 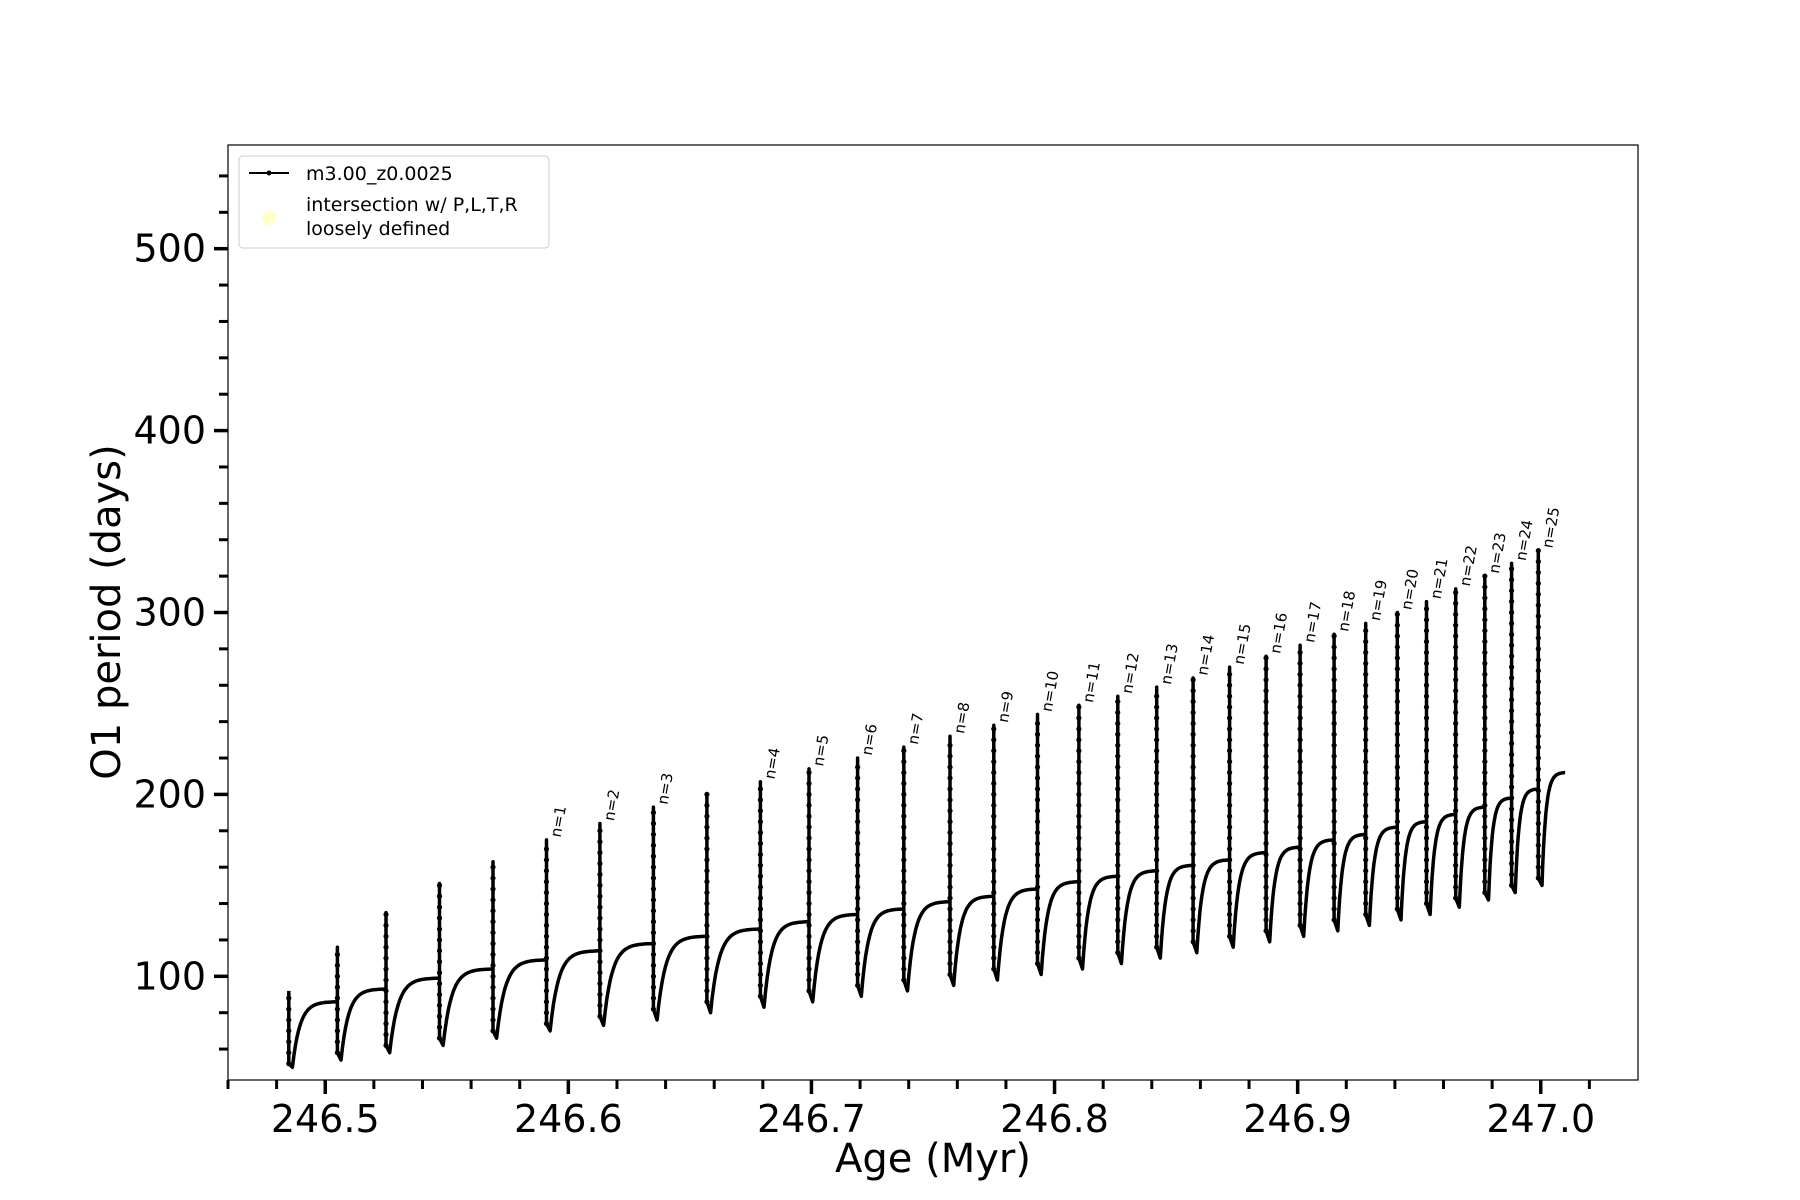 I want to click on pulse-annotation: n=6, so click(x=869, y=739).